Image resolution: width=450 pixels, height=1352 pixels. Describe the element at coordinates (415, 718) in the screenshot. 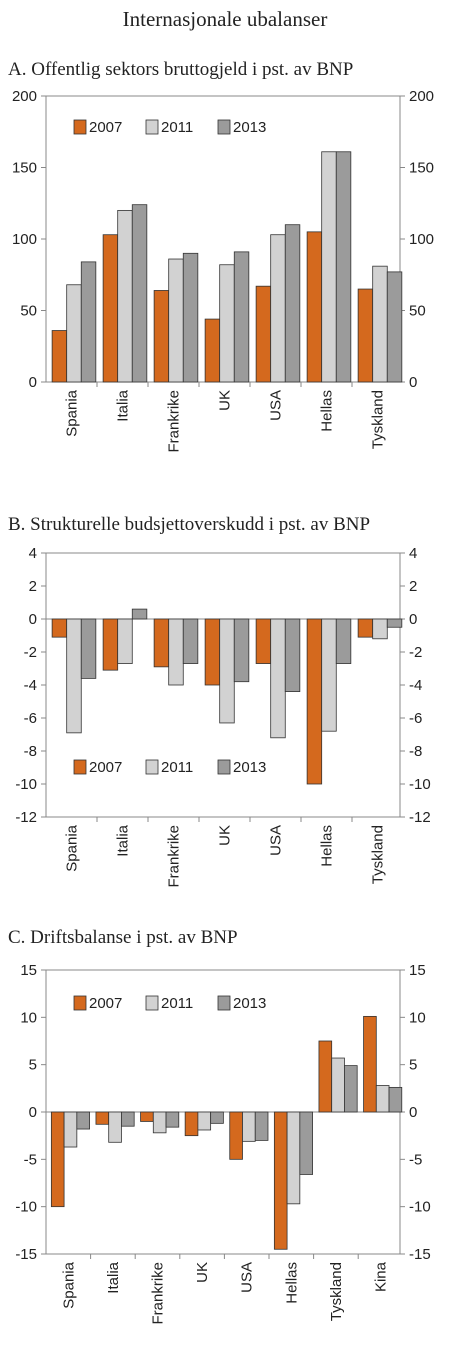

I see `y-tick-label-right: -6` at that location.